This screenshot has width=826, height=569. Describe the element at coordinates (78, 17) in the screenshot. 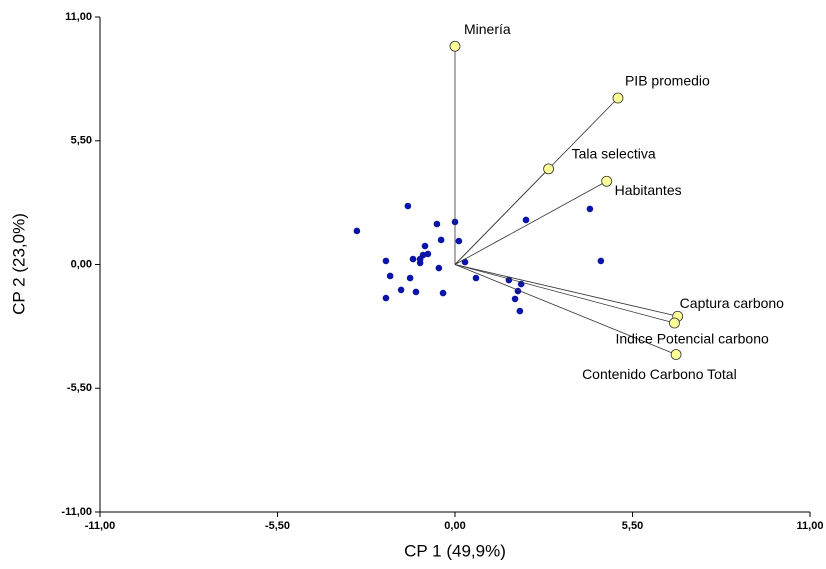

I see `y-tick-label: 11,00` at that location.